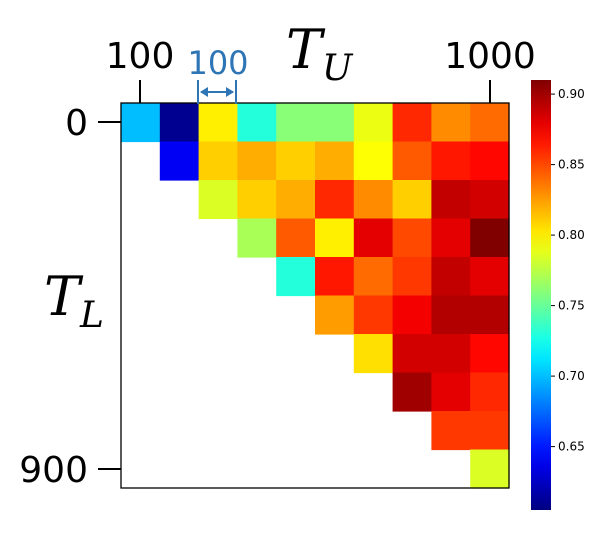 This screenshot has height=533, width=610. What do you see at coordinates (217, 63) in the screenshot?
I see `step-annotation-label: 100` at bounding box center [217, 63].